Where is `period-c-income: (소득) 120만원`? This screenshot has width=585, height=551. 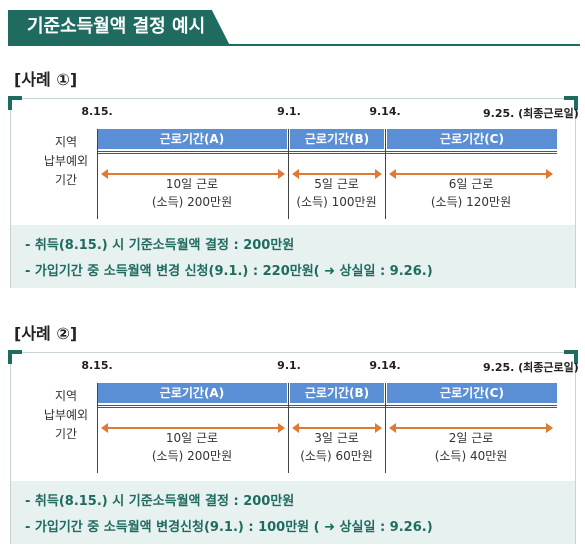 period-c-income: (소득) 120만원 is located at coordinates (471, 202).